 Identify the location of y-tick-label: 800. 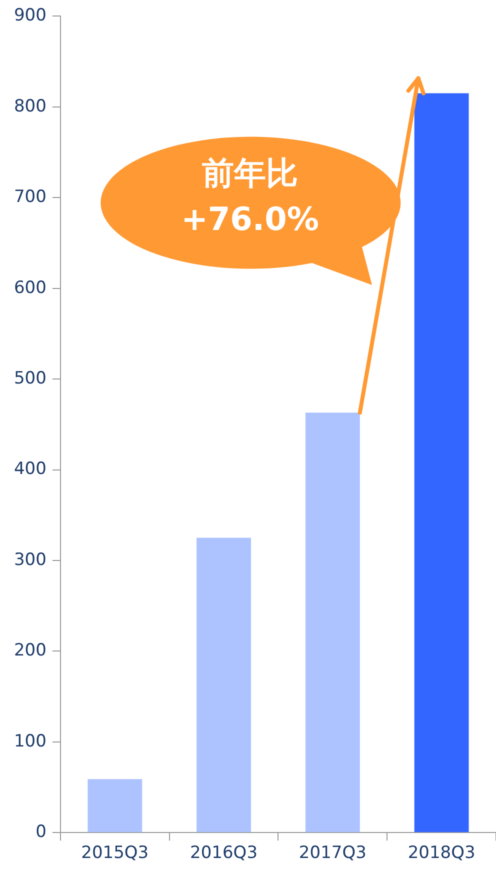
(30, 106).